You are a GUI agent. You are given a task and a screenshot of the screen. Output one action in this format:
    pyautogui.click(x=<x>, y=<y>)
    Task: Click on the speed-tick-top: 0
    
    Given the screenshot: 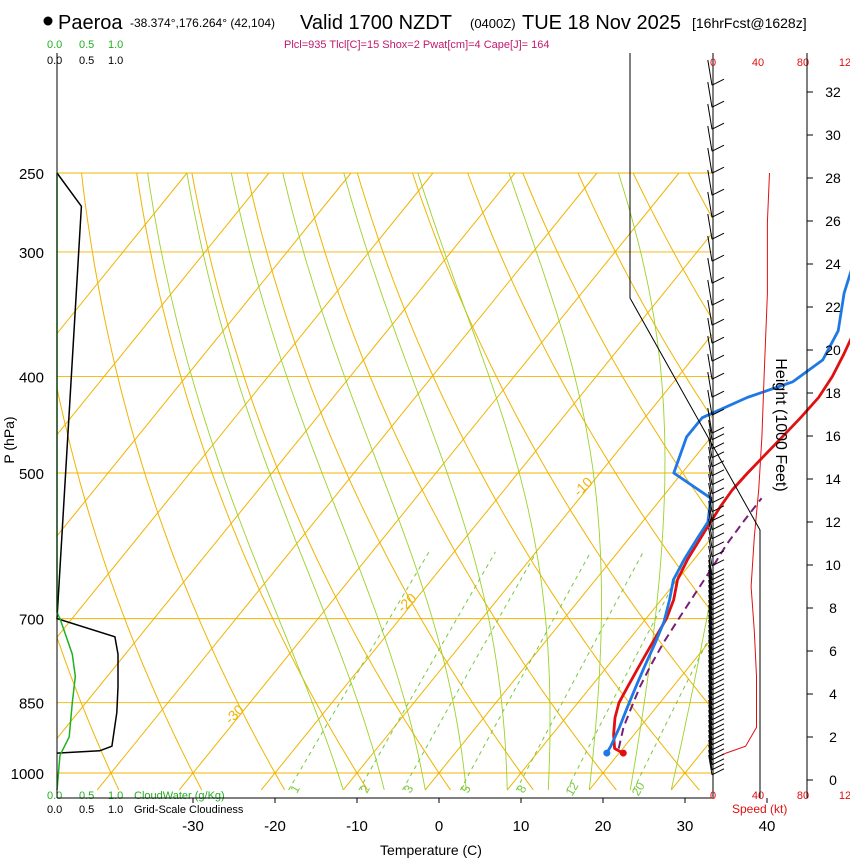 What is the action you would take?
    pyautogui.click(x=713, y=63)
    